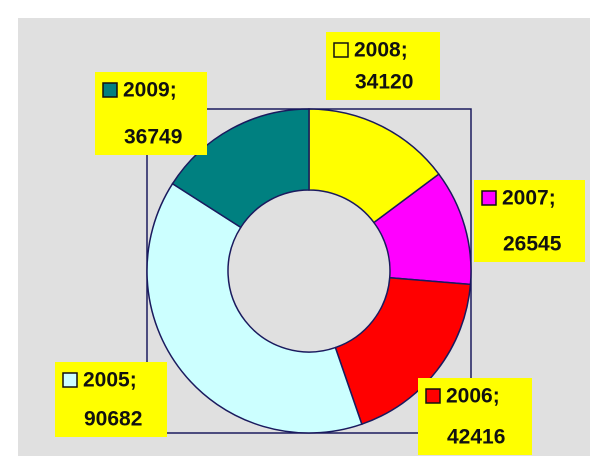 The width and height of the screenshot is (608, 474). I want to click on data-label-value: 42416, so click(476, 437).